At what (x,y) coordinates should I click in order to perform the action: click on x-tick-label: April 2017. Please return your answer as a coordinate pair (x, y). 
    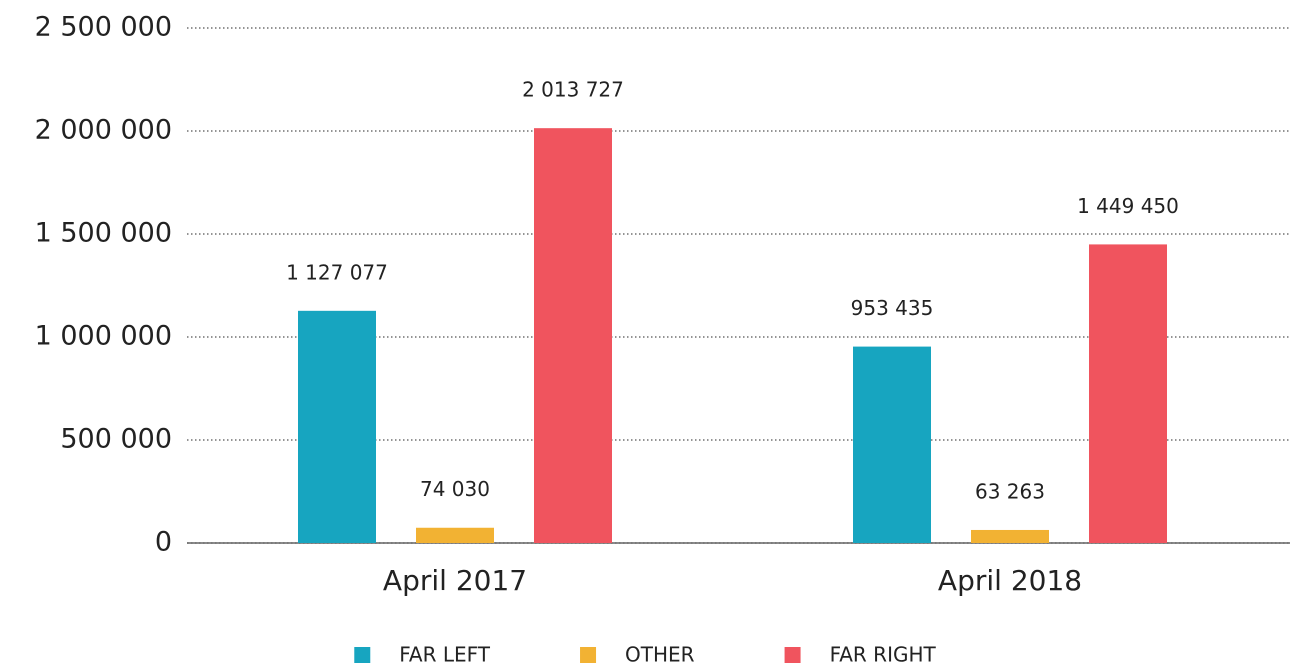
    Looking at the image, I should click on (455, 580).